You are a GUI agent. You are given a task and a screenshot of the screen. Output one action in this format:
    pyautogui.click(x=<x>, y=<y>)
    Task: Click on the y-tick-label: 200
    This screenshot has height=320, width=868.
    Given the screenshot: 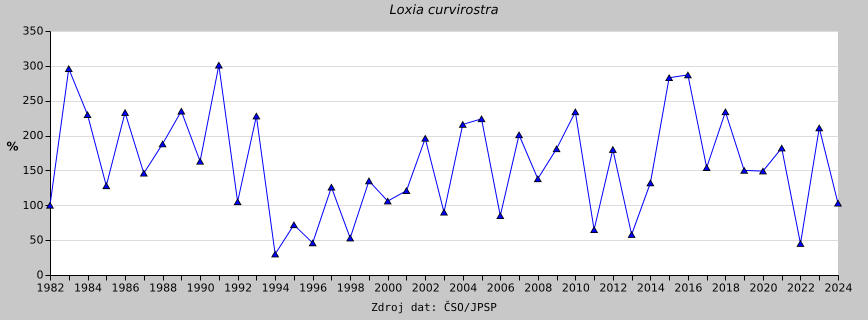 What is the action you would take?
    pyautogui.click(x=33, y=135)
    